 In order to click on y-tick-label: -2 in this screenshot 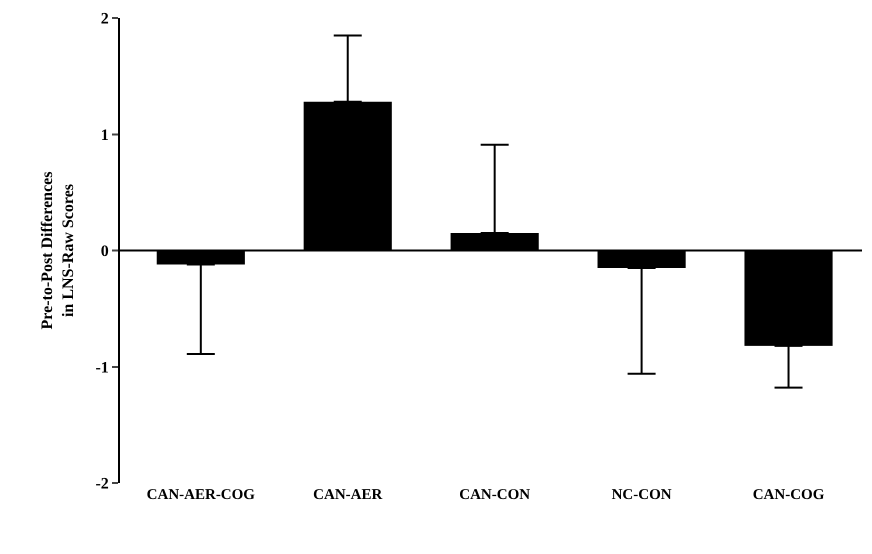, I will do `click(102, 484)`.